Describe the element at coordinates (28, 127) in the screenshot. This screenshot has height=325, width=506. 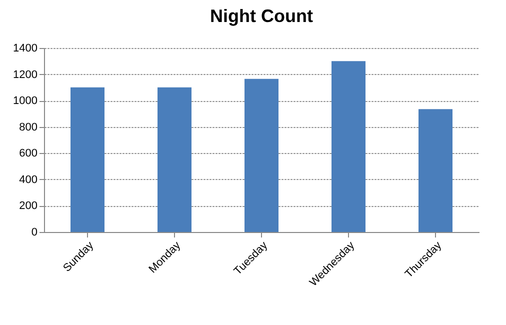
I see `y-tick-label: 800` at that location.